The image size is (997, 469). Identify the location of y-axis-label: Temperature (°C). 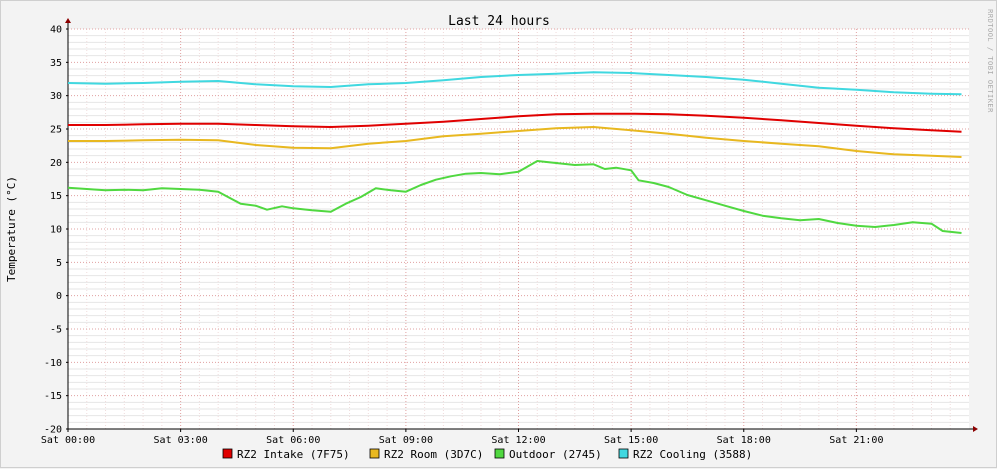
(11, 229).